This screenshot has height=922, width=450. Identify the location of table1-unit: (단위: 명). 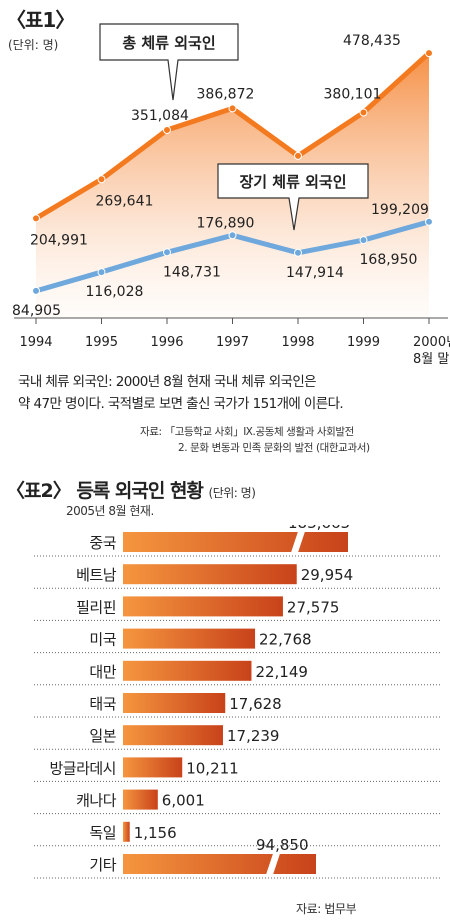
(33, 45).